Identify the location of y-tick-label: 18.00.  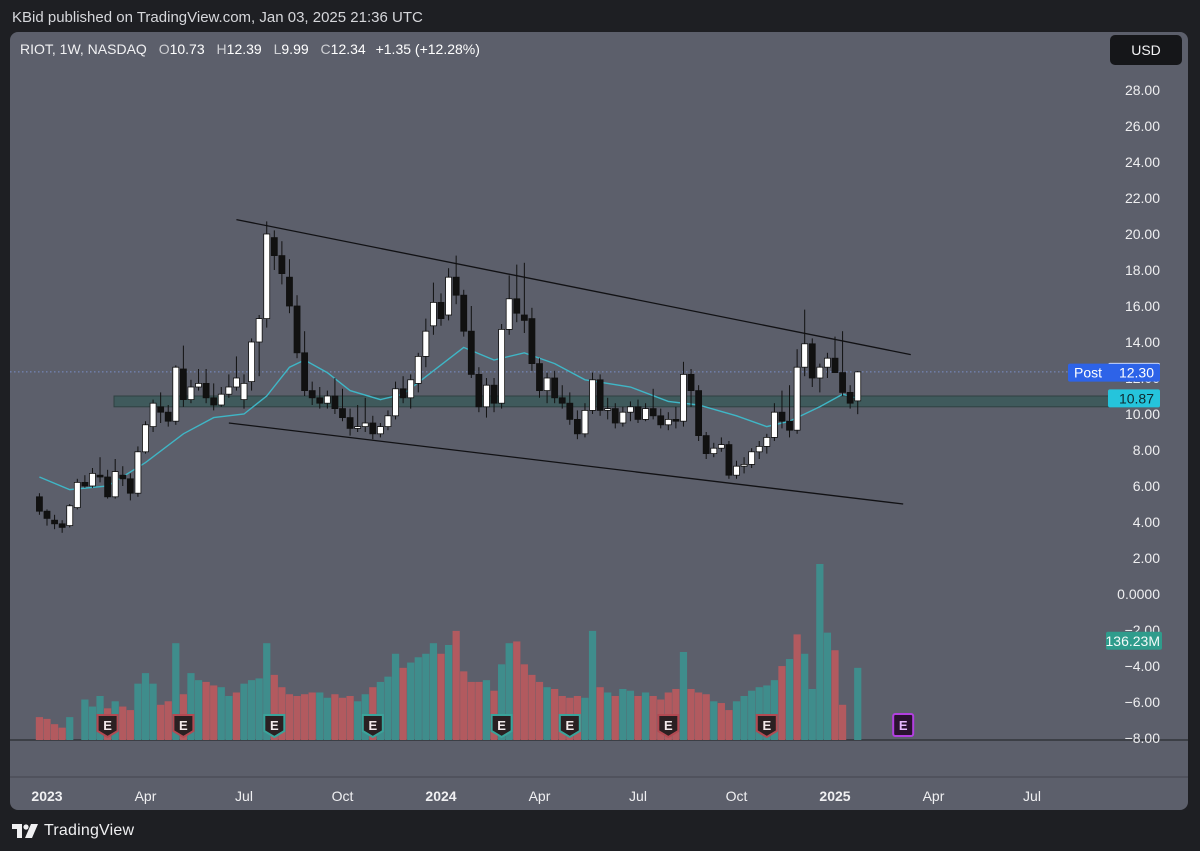
(1142, 270).